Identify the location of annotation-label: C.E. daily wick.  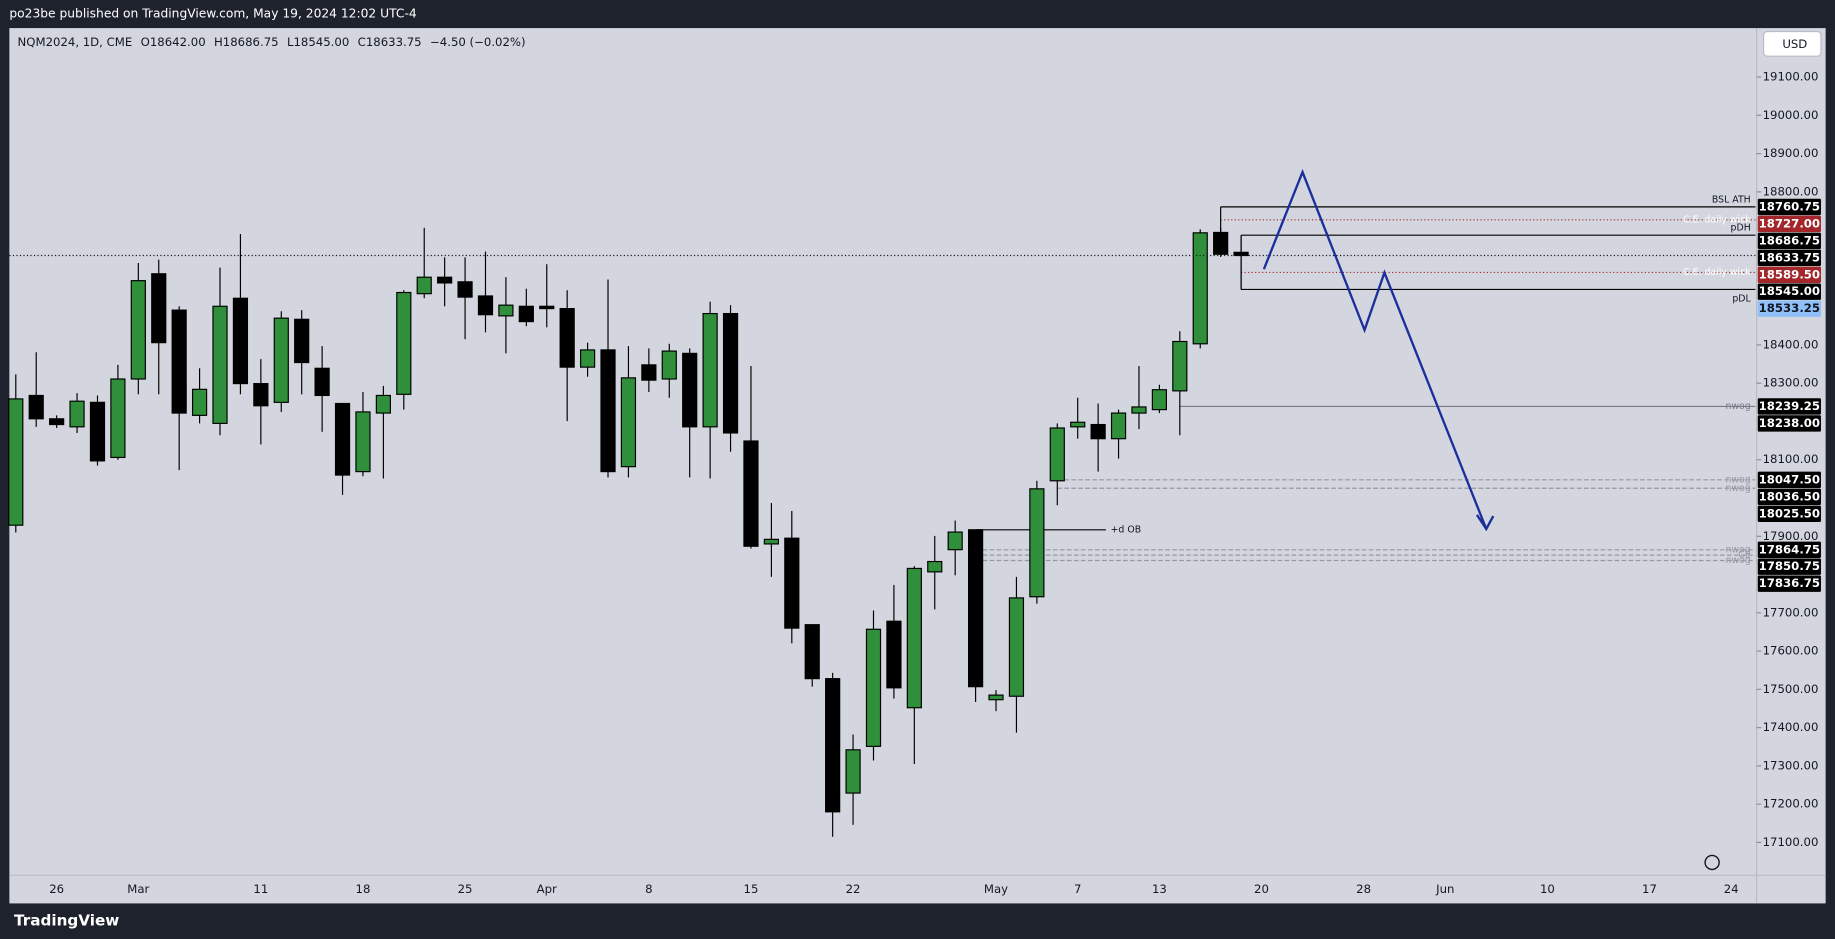
(1717, 272).